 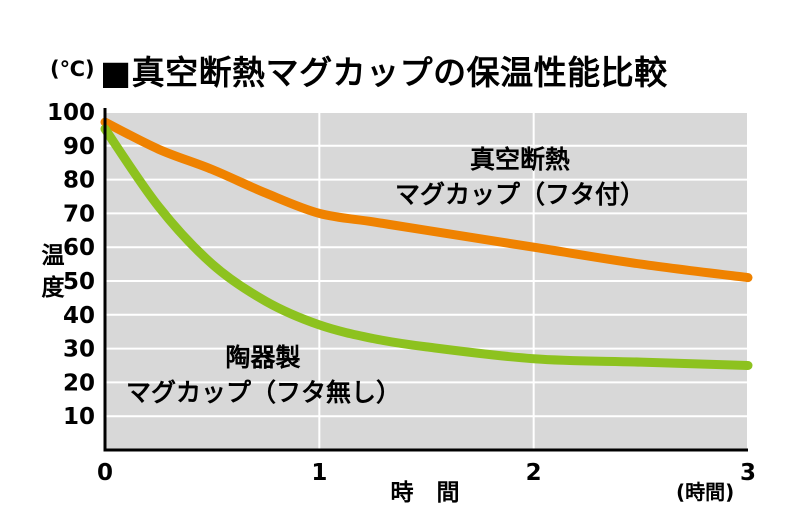 I want to click on y-tick-label: 100, so click(x=71, y=113).